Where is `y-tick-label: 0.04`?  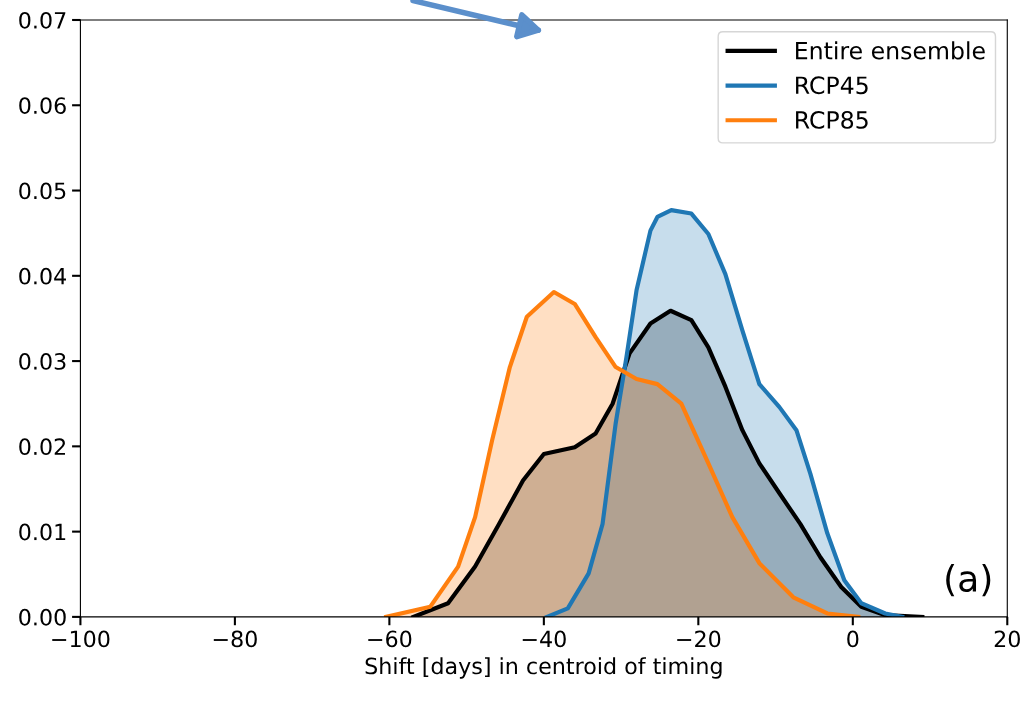
y-tick-label: 0.04 is located at coordinates (42, 276).